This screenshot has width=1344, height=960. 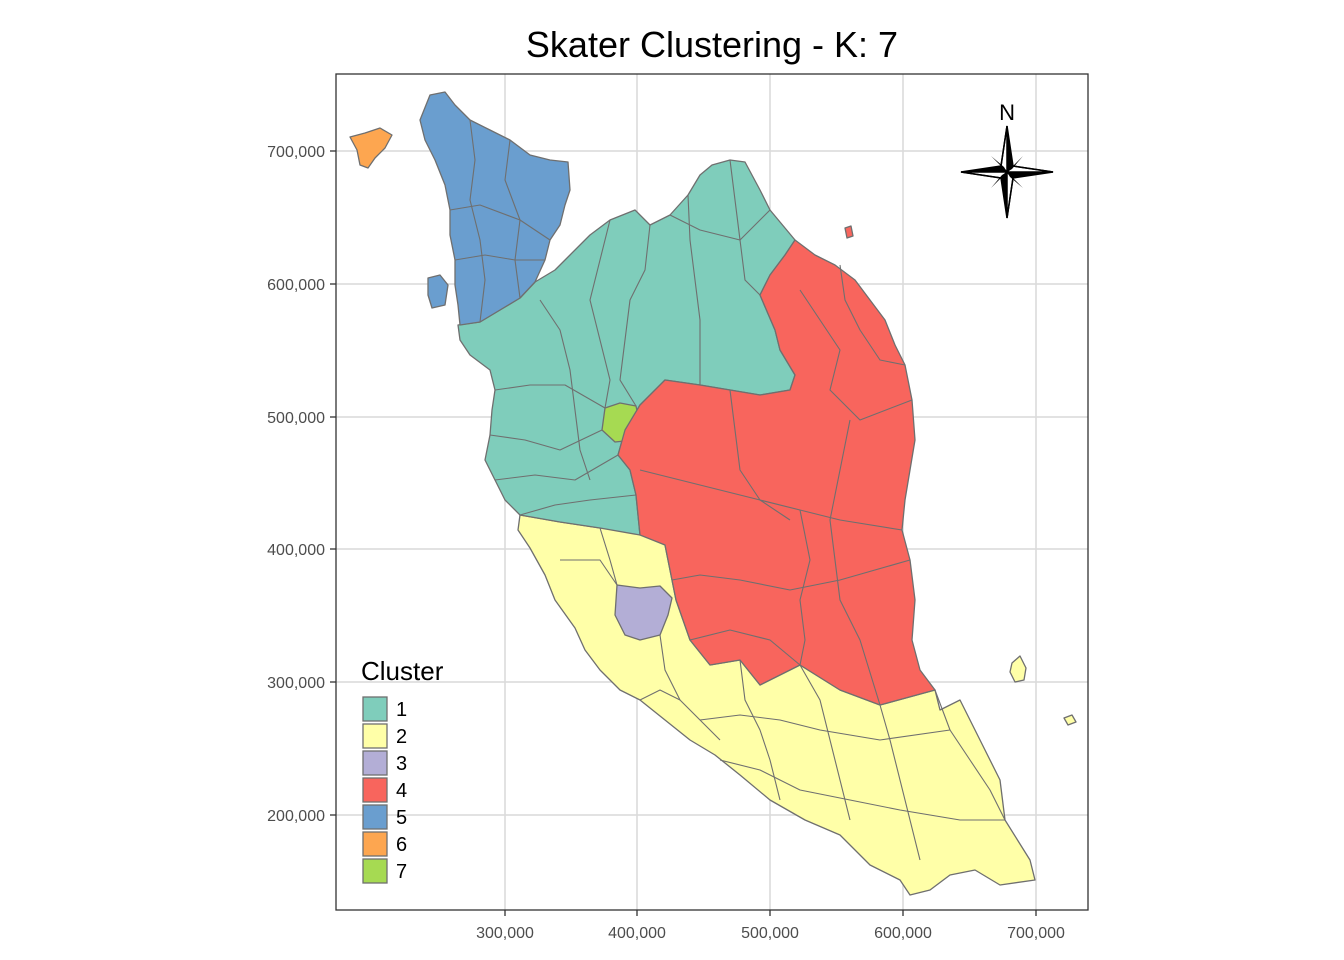 I want to click on region-island-north, so click(x=849, y=232).